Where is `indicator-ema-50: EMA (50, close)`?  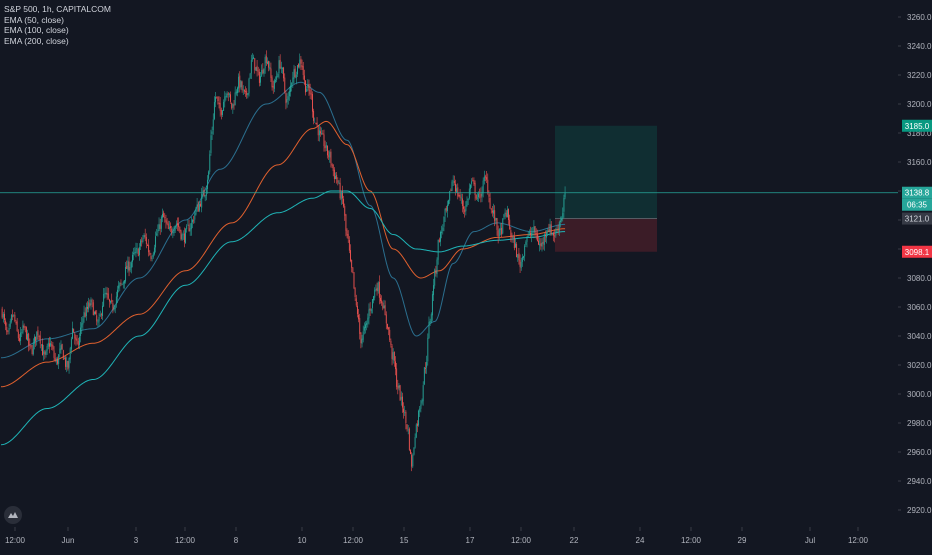 indicator-ema-50: EMA (50, close) is located at coordinates (34, 19).